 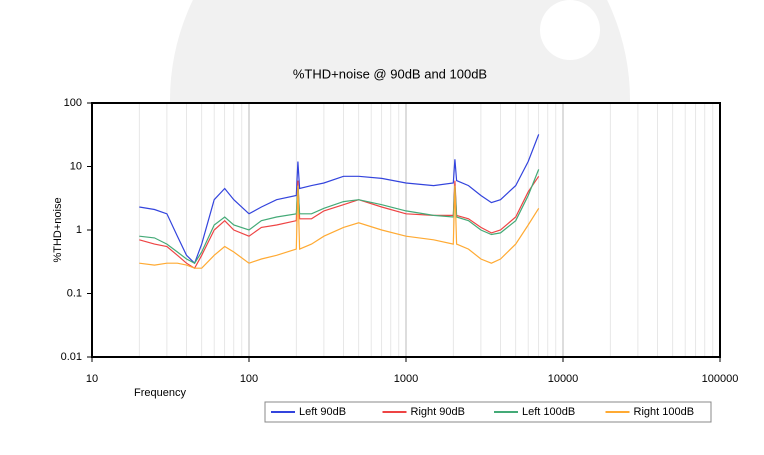 I want to click on y-tick-label: 1, so click(x=79, y=230).